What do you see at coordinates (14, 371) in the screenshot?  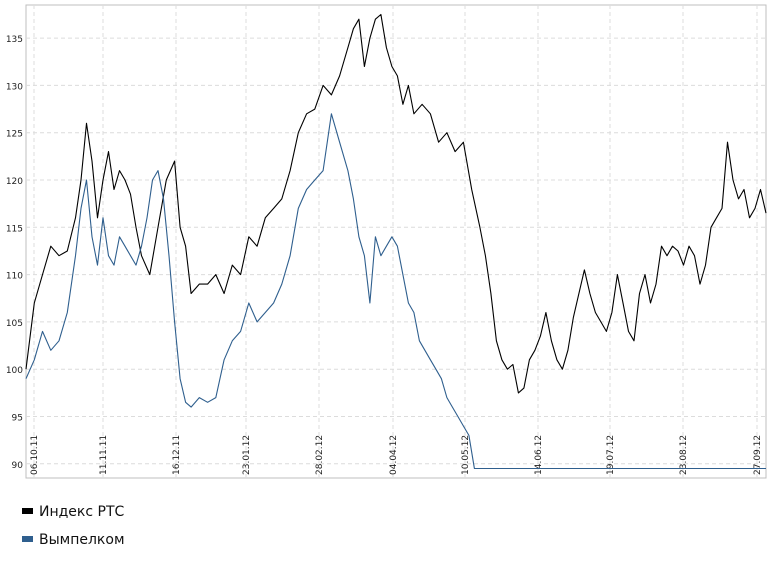 I see `y-tick-label: 100` at bounding box center [14, 371].